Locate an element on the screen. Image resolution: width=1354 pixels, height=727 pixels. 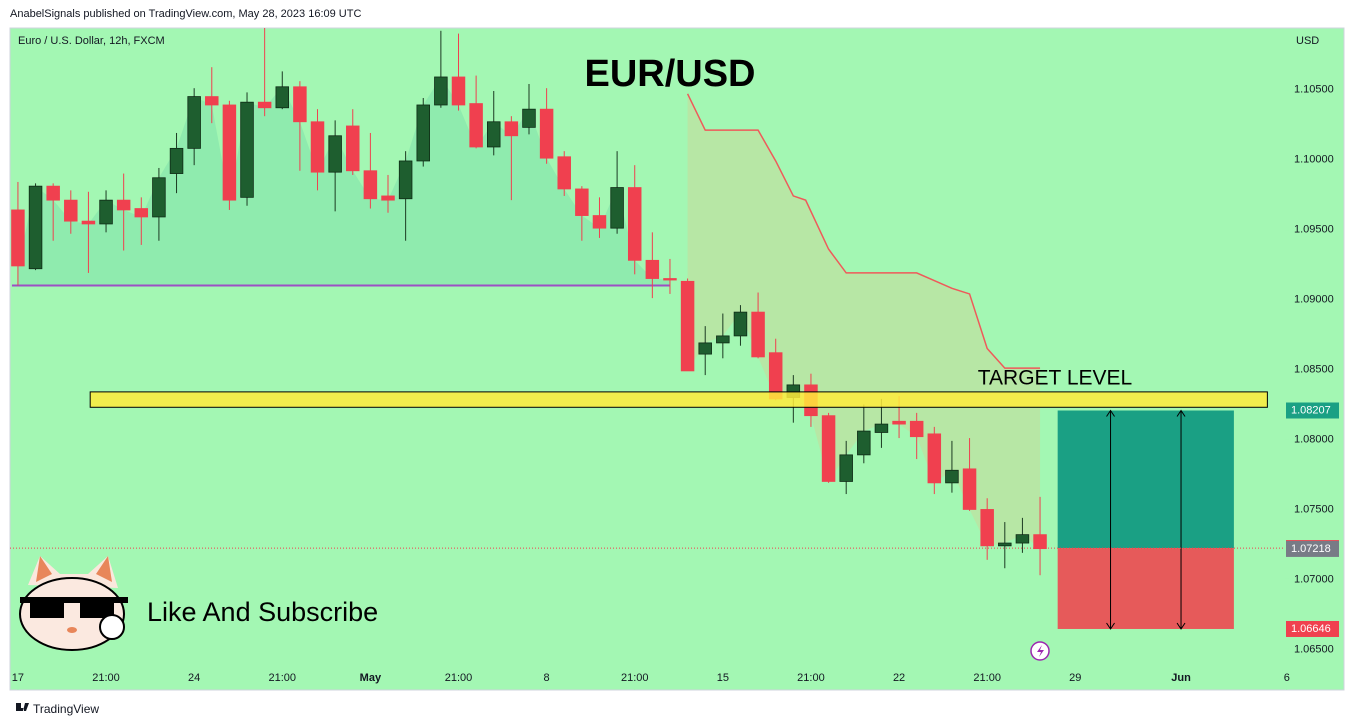
y-tick-label: 1.06500 is located at coordinates (1314, 649).